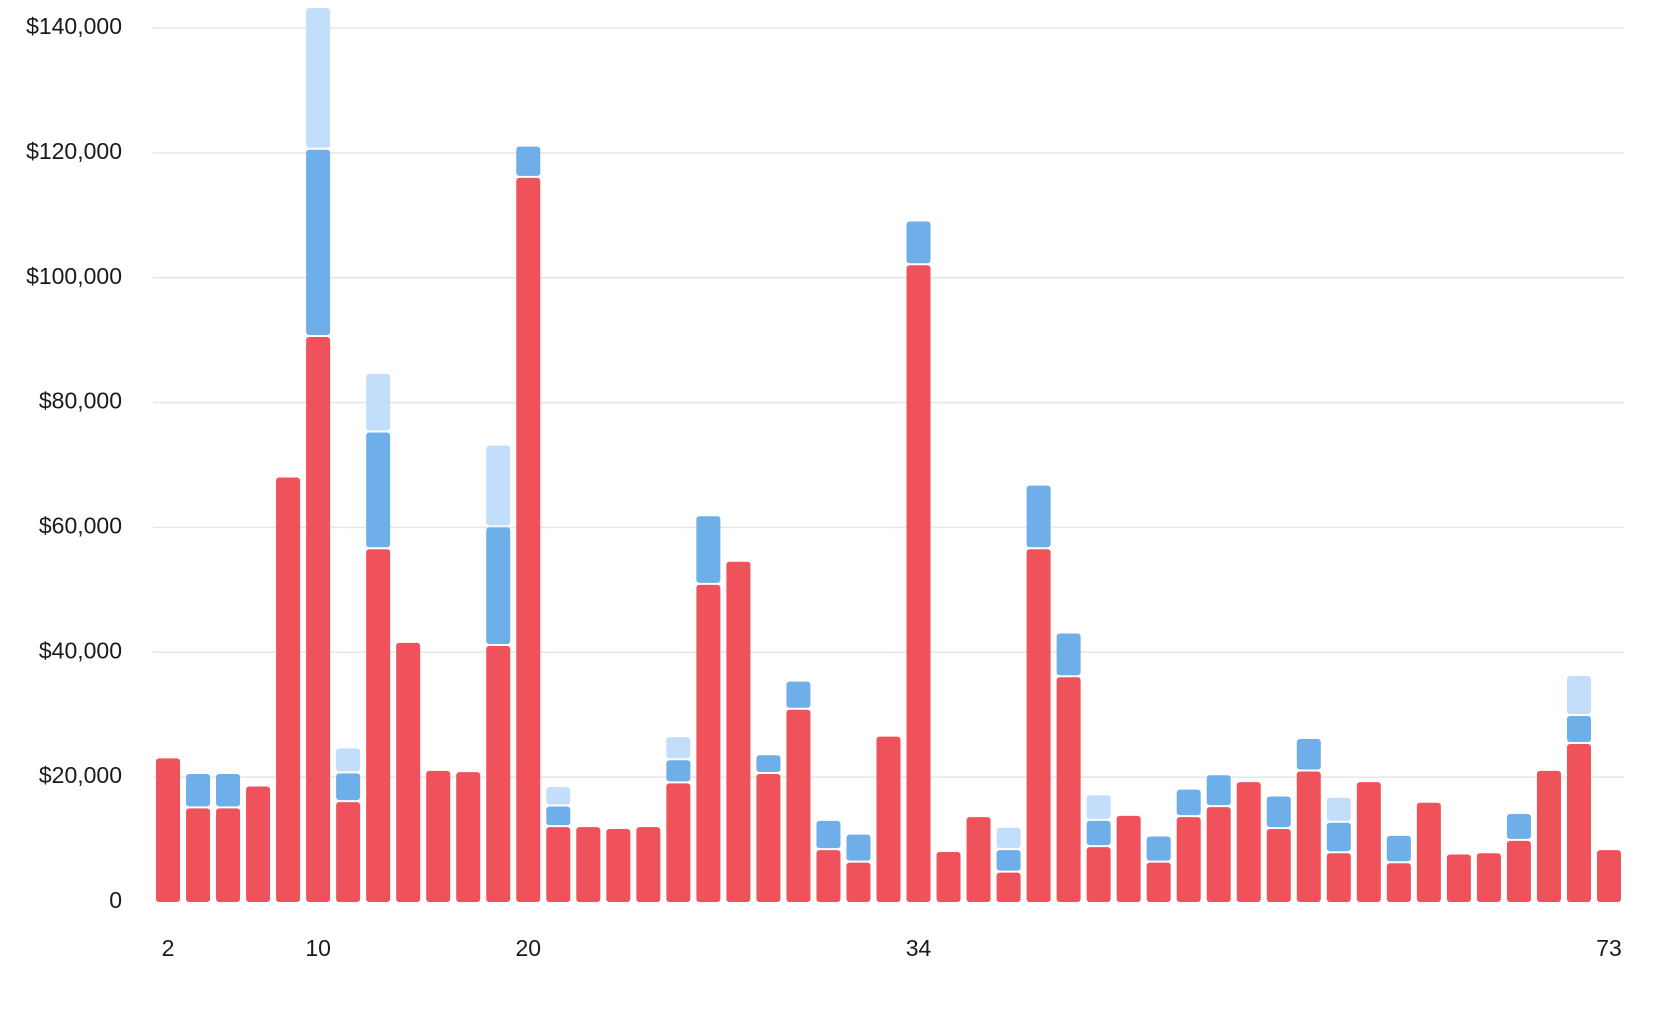  I want to click on y-tick-label: 0, so click(115, 900).